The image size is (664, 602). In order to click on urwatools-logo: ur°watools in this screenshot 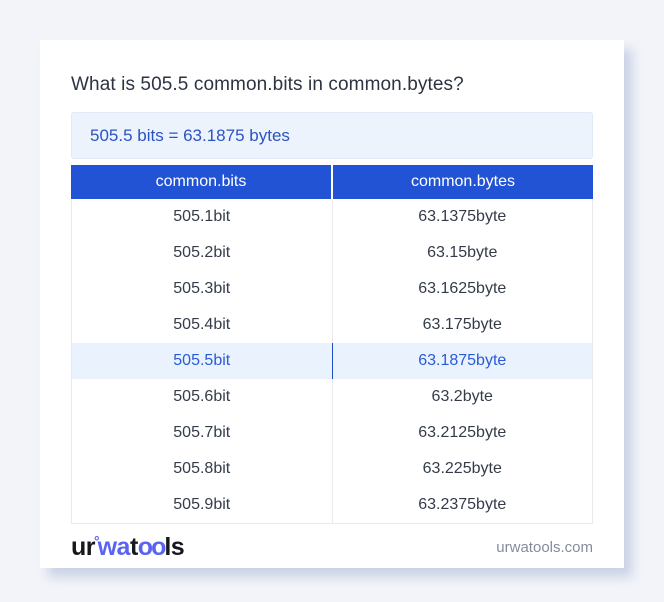, I will do `click(128, 547)`.